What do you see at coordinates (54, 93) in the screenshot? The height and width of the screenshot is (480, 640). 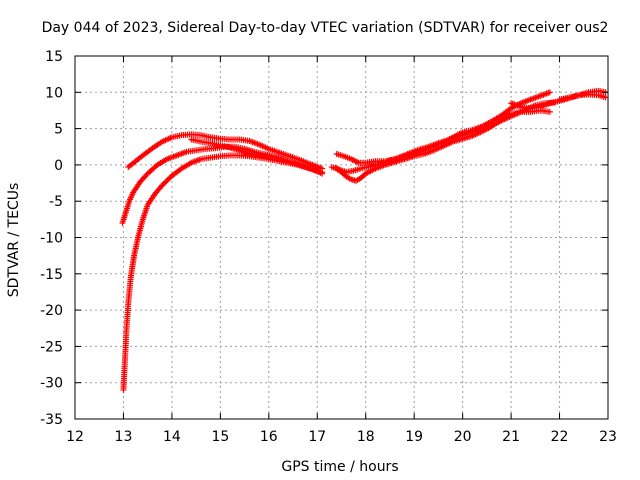 I see `y-tick-label: 10` at bounding box center [54, 93].